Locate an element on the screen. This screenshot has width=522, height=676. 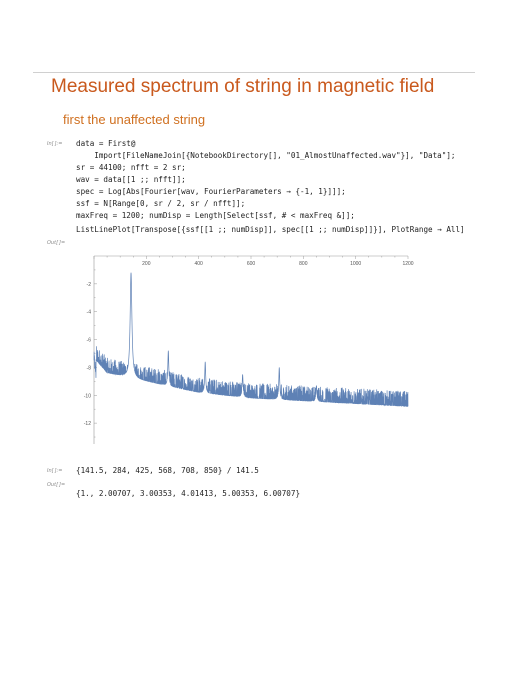
x-tick-label: 800 is located at coordinates (303, 264).